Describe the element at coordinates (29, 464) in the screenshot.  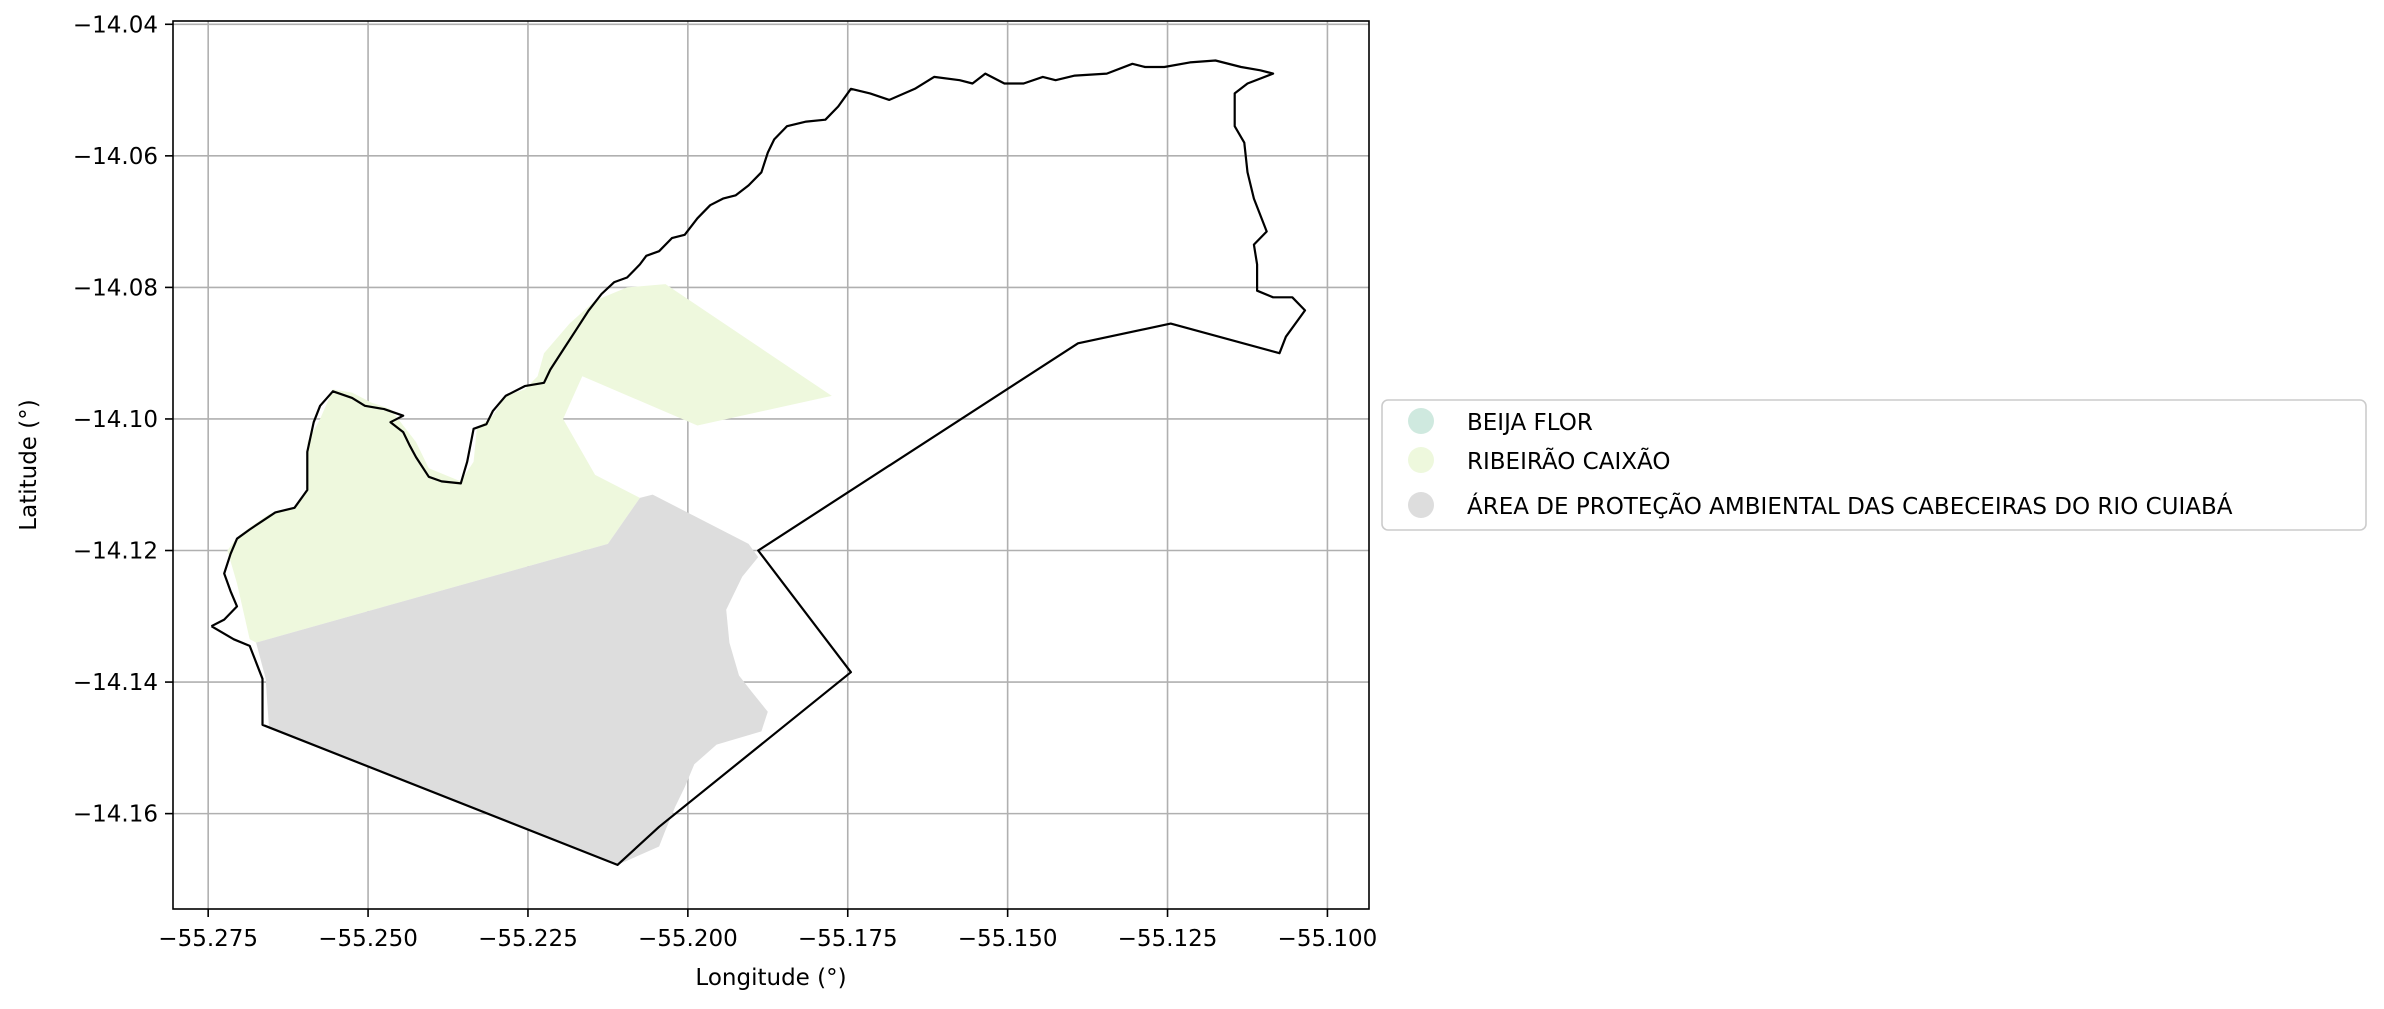
I see `y-axis-label: Latitude (°)` at that location.